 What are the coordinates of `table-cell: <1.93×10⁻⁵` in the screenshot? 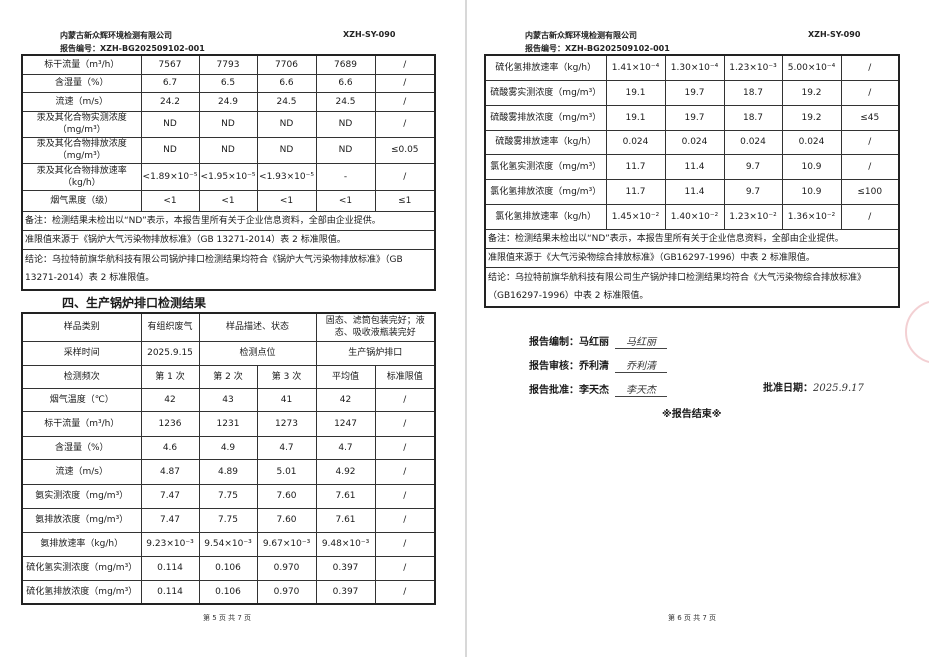 It's located at (286, 176).